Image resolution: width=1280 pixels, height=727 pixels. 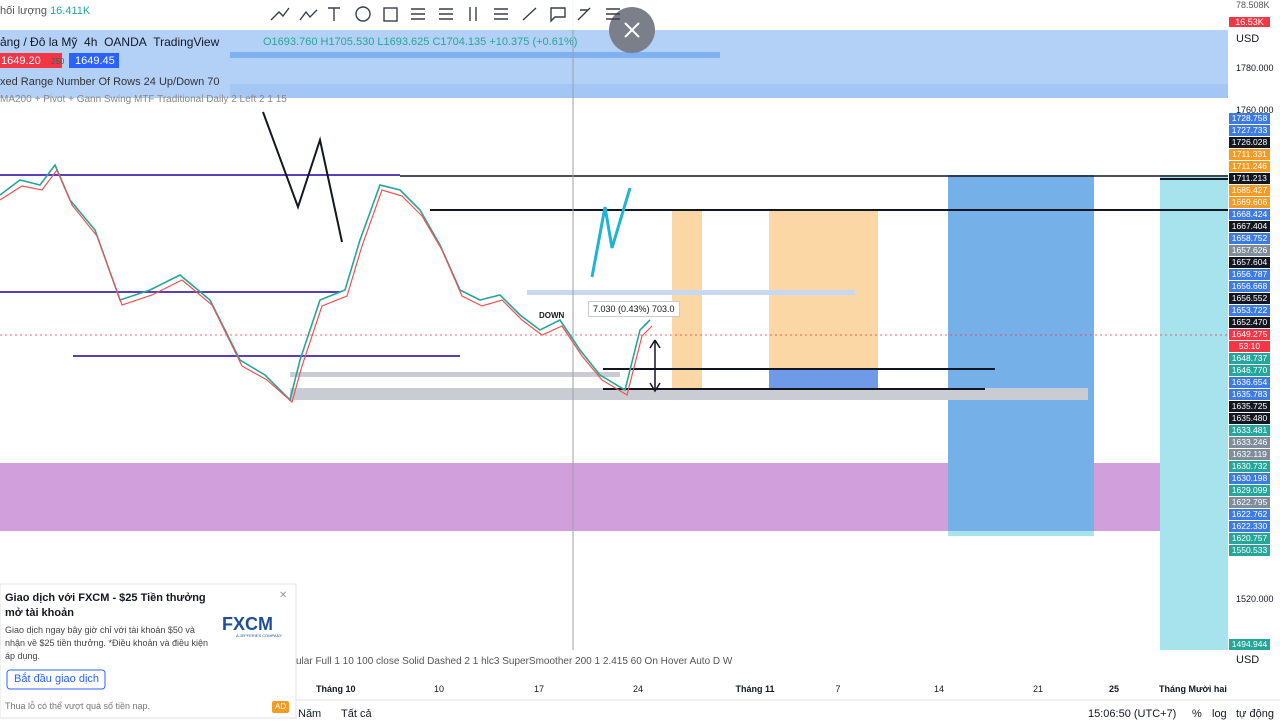 What do you see at coordinates (1249, 550) in the screenshot?
I see `price-marker: 1550.533` at bounding box center [1249, 550].